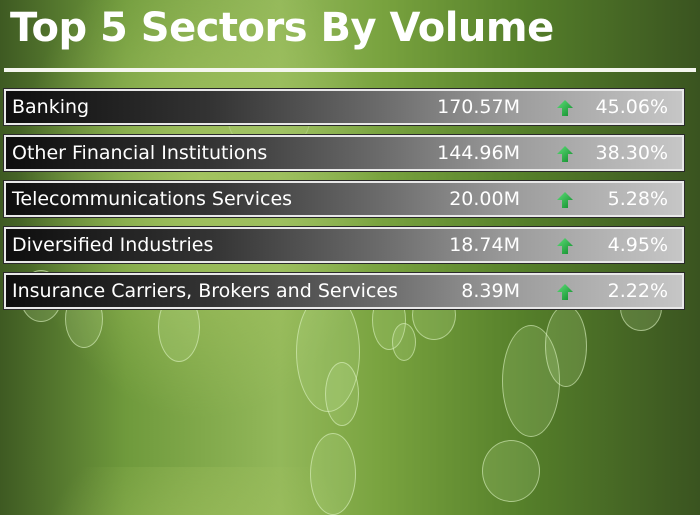  Describe the element at coordinates (51, 107) in the screenshot. I see `sector-name: Banking` at that location.